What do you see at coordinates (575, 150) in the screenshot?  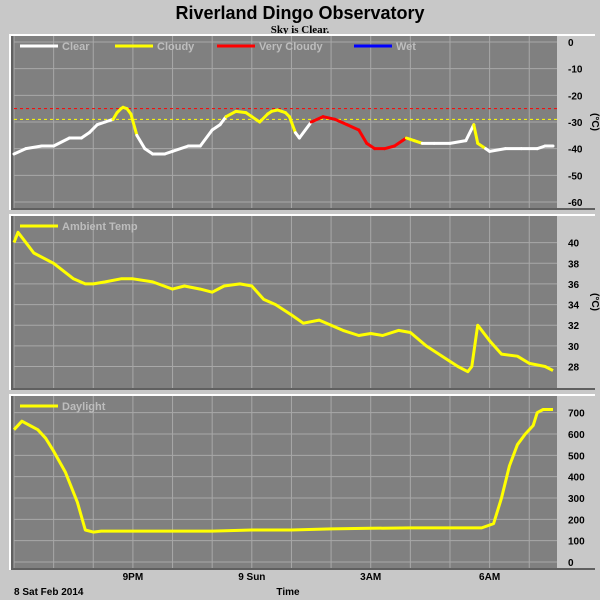 I see `y-tick-label: -40` at bounding box center [575, 150].